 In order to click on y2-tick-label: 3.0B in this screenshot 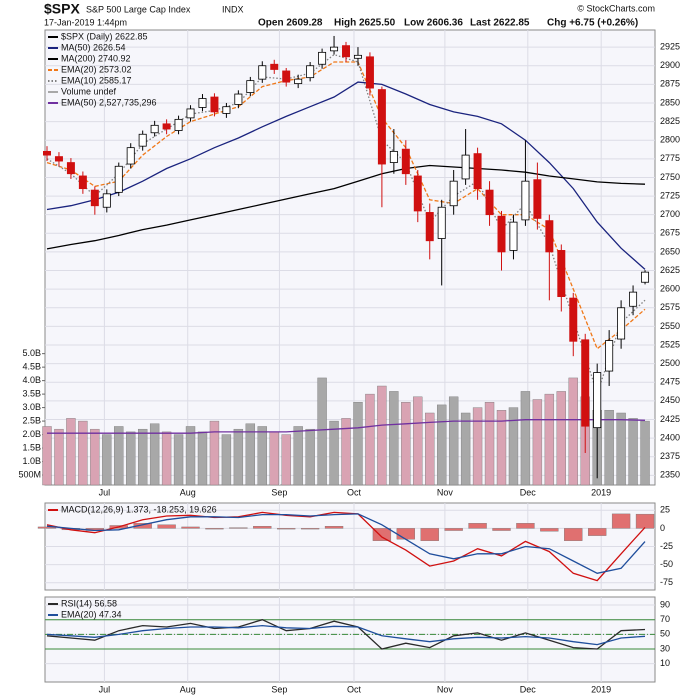, I will do `click(31, 407)`.